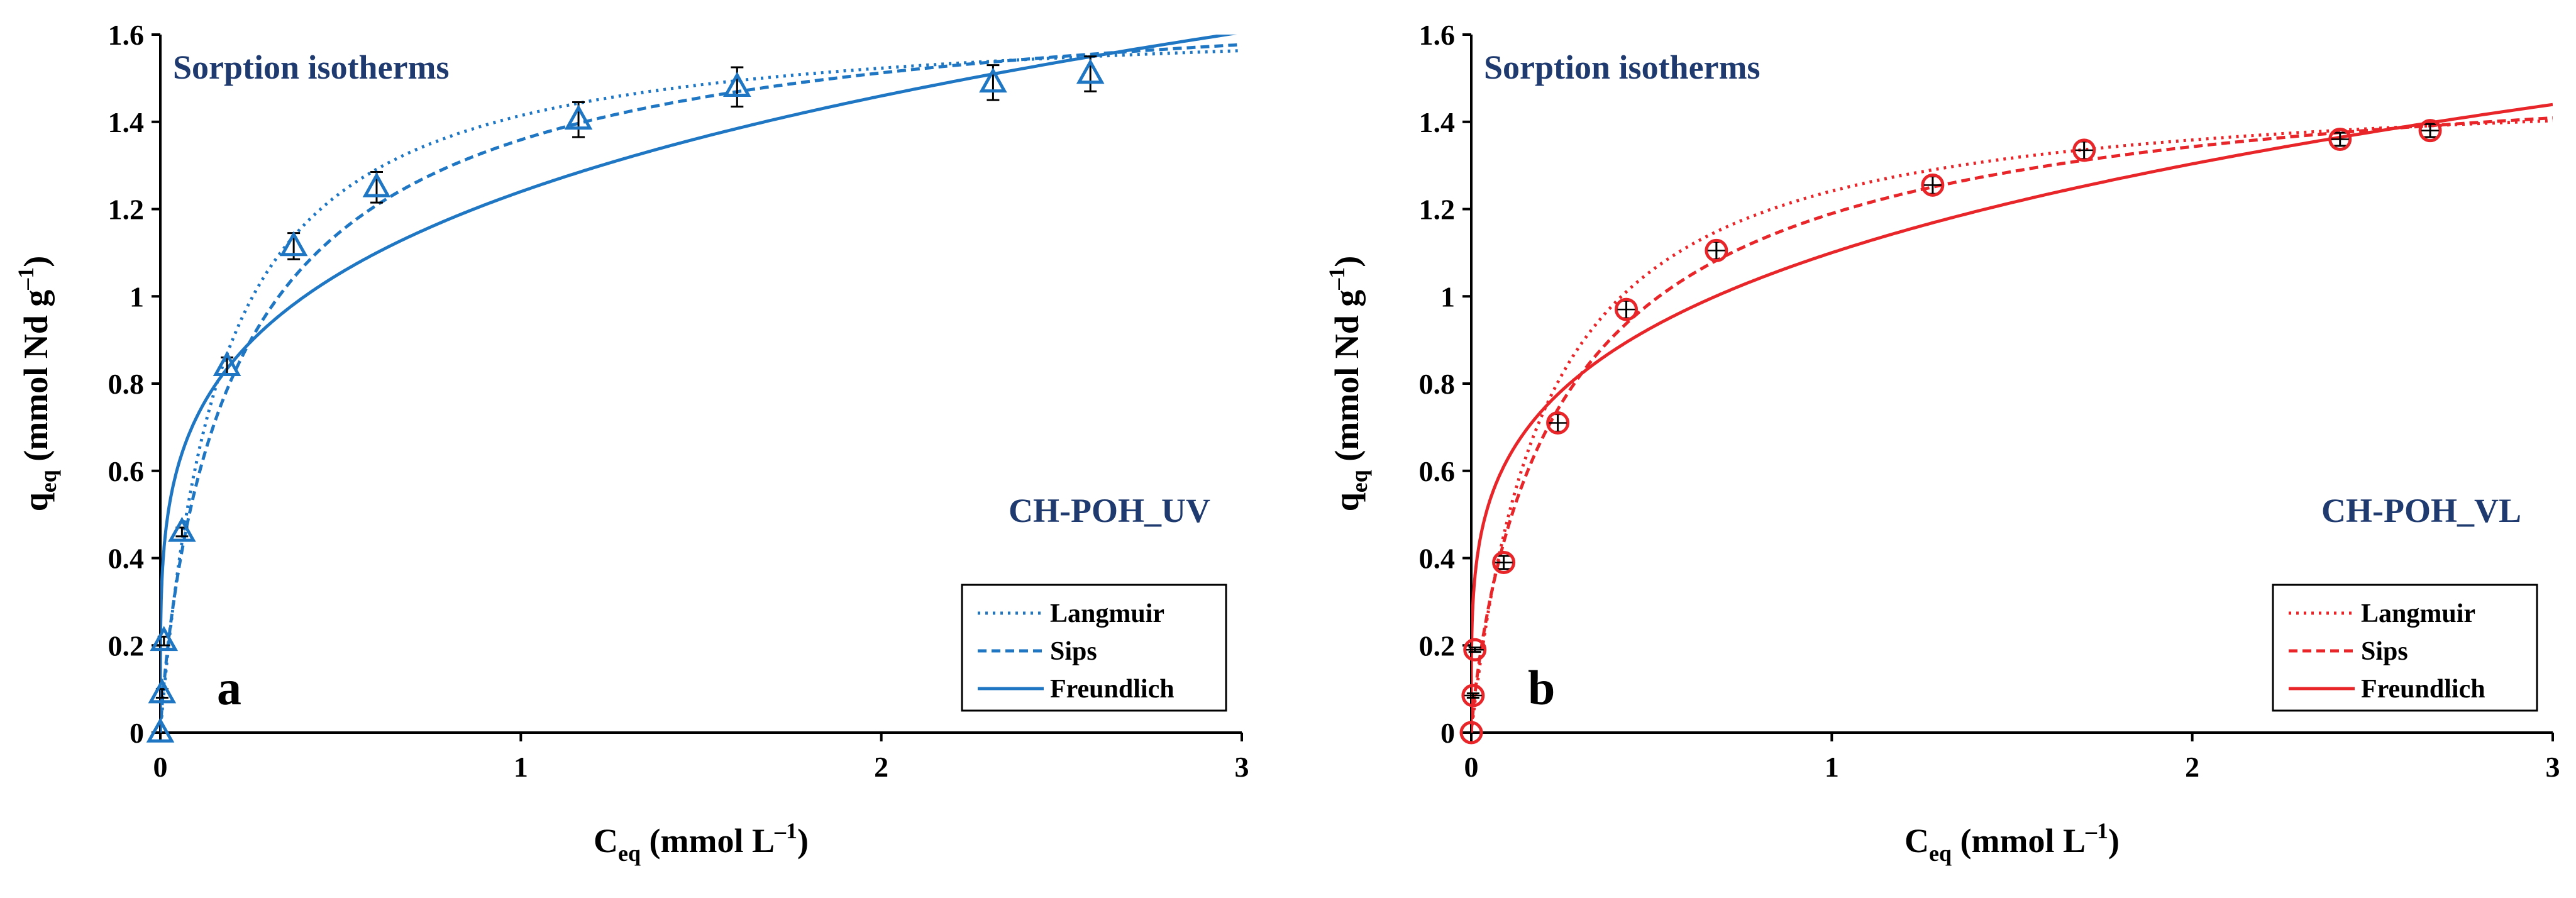 This screenshot has height=898, width=2576. What do you see at coordinates (1471, 767) in the screenshot?
I see `x-tick-label: 0` at bounding box center [1471, 767].